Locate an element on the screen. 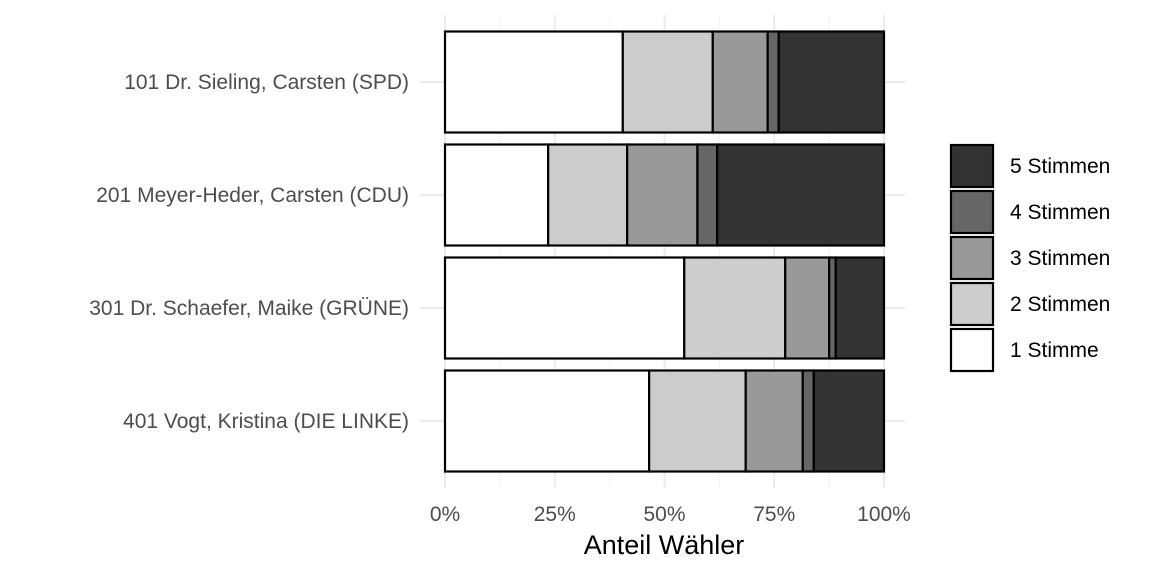  y-tick-label: 201 Meyer-Heder, Carsten (CDU) is located at coordinates (252, 195).